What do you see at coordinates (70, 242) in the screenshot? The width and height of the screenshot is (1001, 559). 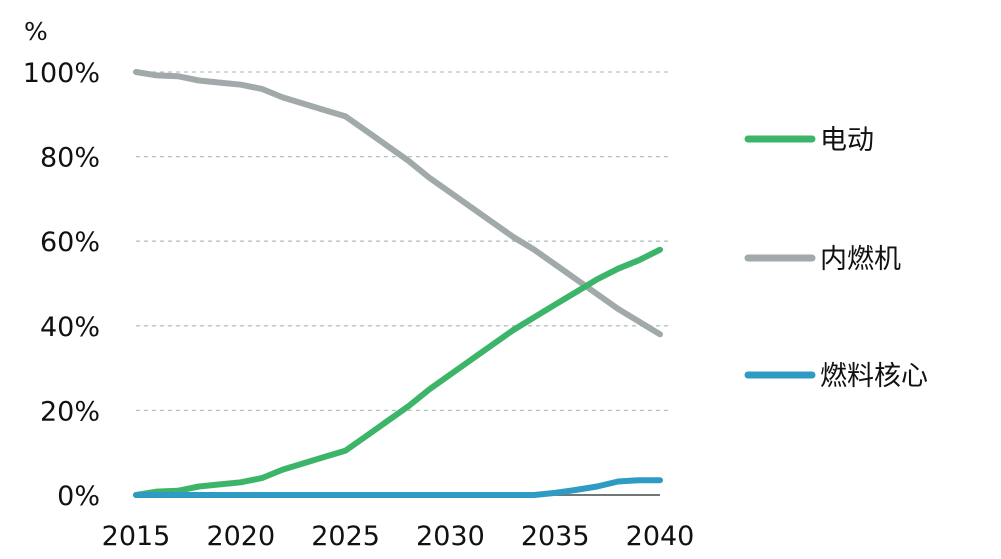 I see `y-tick-label: 60%` at bounding box center [70, 242].